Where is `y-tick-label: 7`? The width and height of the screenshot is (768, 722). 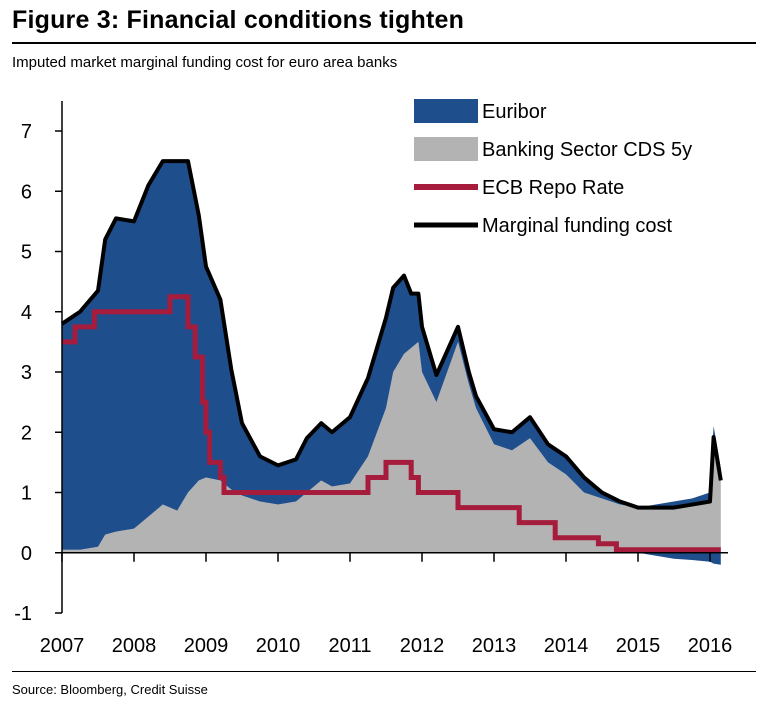 y-tick-label: 7 is located at coordinates (26, 132).